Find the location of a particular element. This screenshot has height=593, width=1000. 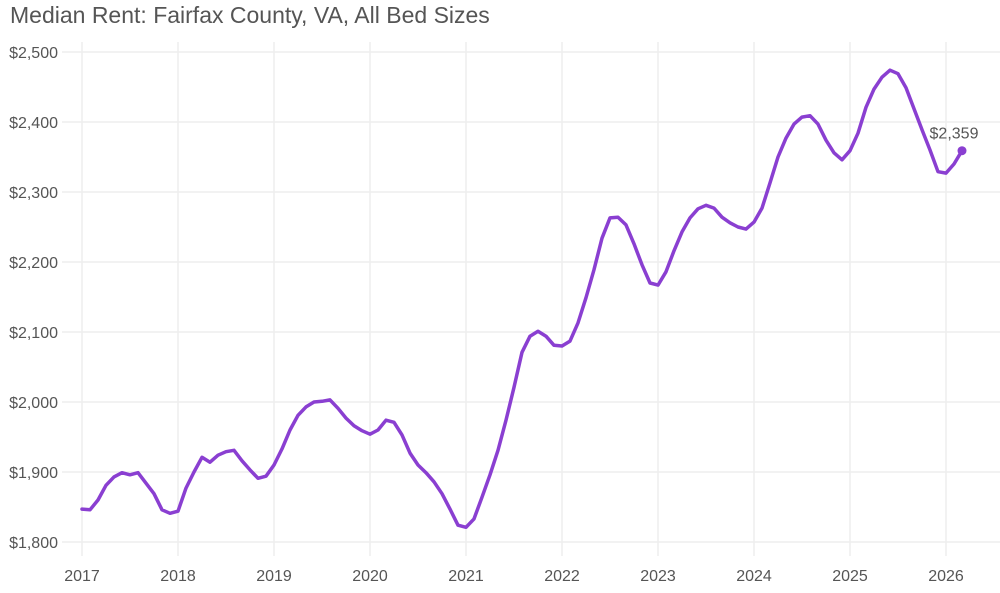

x-tick-label: 2019 is located at coordinates (274, 576).